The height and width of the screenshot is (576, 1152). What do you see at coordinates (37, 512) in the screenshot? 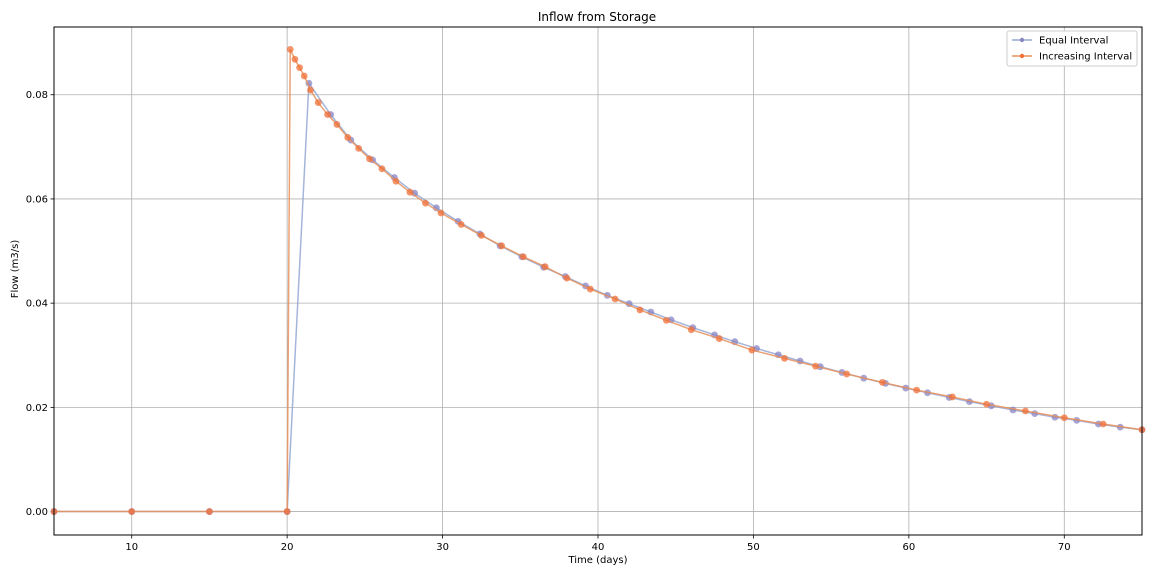
I see `y-tick-label: 0.00` at bounding box center [37, 512].